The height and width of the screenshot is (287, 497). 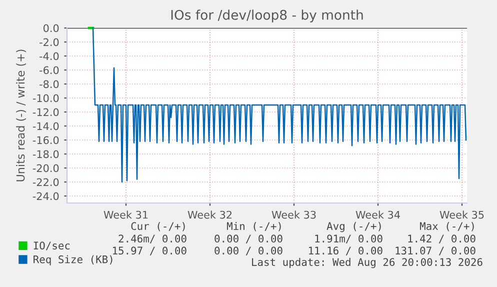 What do you see at coordinates (73, 260) in the screenshot?
I see `legend-label: Req Size (KB)` at bounding box center [73, 260].